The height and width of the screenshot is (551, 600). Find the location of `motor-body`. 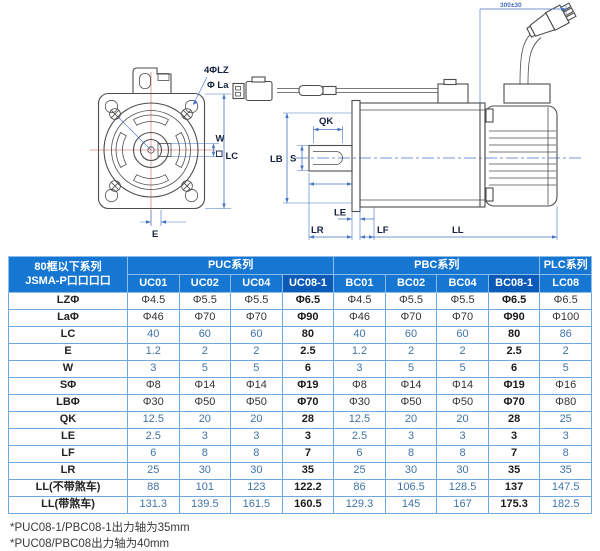

motor-body is located at coordinates (422, 155).